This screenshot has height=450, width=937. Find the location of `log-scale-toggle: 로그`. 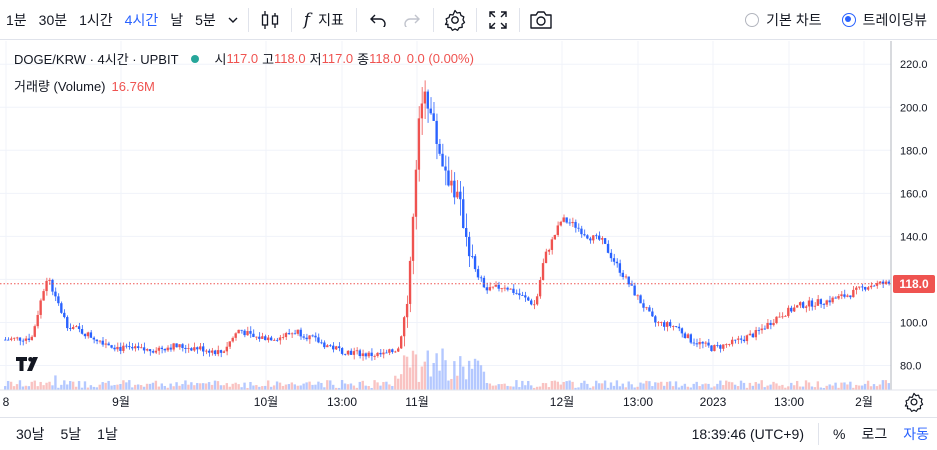

log-scale-toggle: 로그 is located at coordinates (874, 434).